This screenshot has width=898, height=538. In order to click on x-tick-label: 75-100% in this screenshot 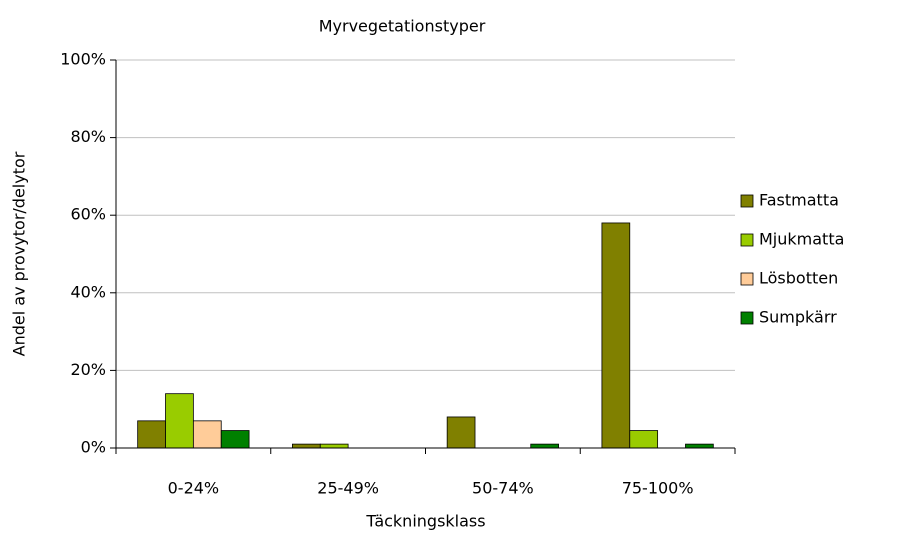, I will do `click(658, 488)`.